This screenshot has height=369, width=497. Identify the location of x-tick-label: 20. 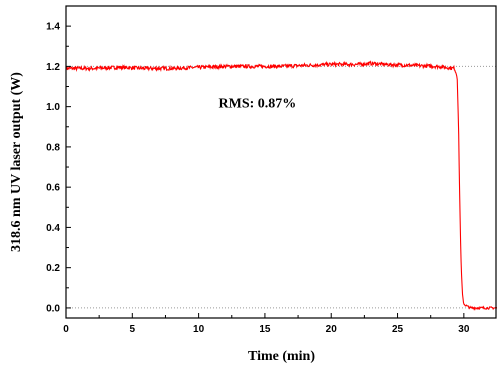
(332, 329).